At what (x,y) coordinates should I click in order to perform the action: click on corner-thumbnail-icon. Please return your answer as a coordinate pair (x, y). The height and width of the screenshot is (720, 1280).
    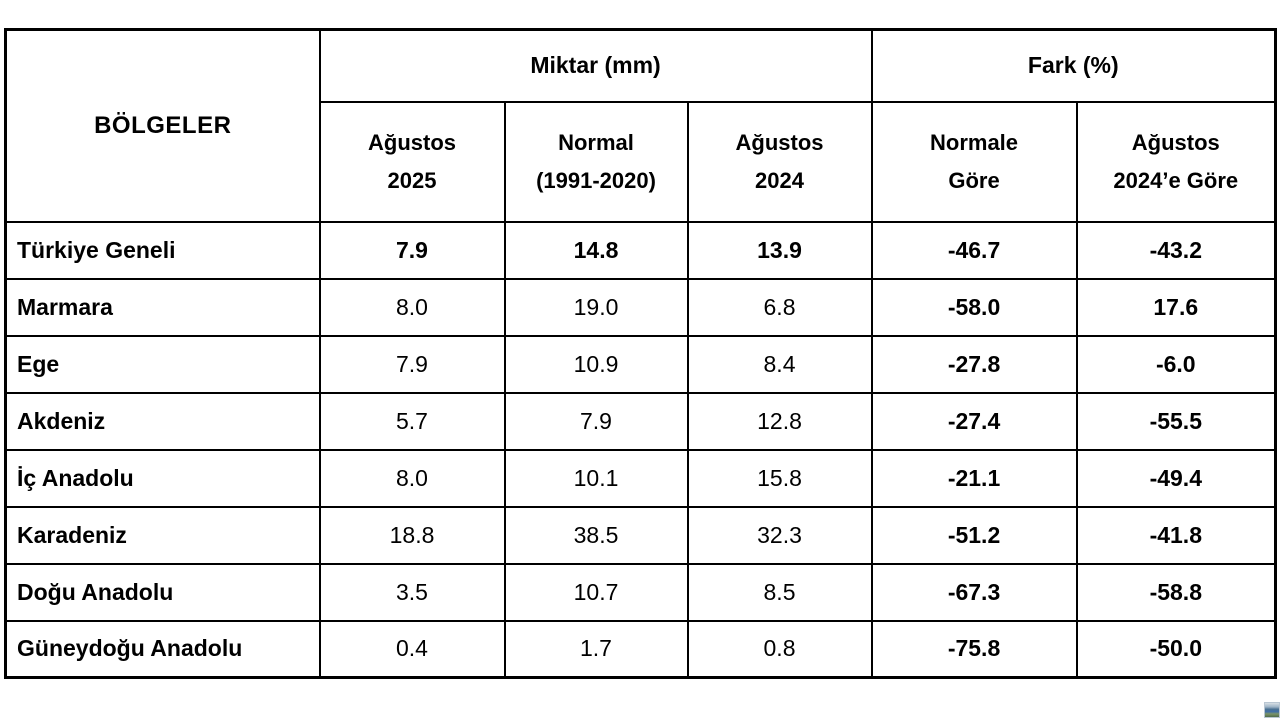
    Looking at the image, I should click on (1272, 710).